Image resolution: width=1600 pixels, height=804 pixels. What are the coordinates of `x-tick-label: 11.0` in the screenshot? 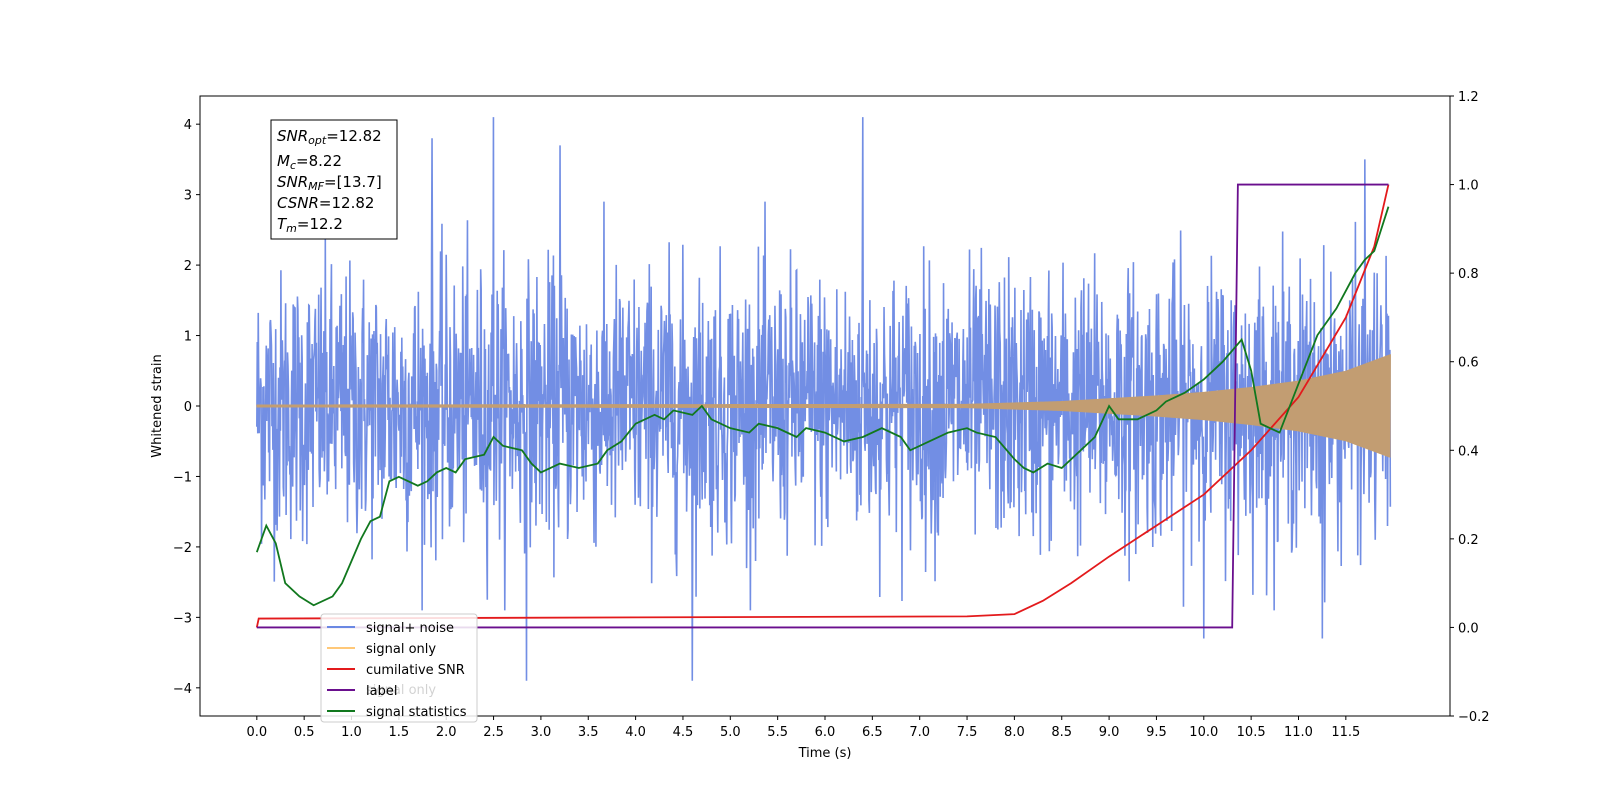 It's located at (1298, 732).